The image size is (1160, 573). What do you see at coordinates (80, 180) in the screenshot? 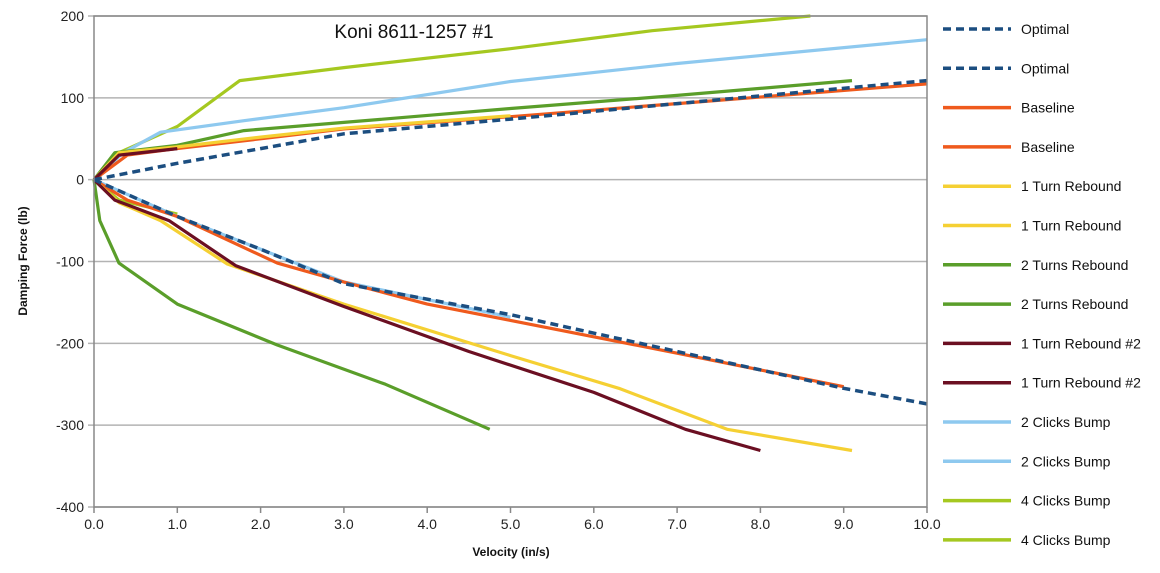
I see `y-tick-label: 0` at bounding box center [80, 180].